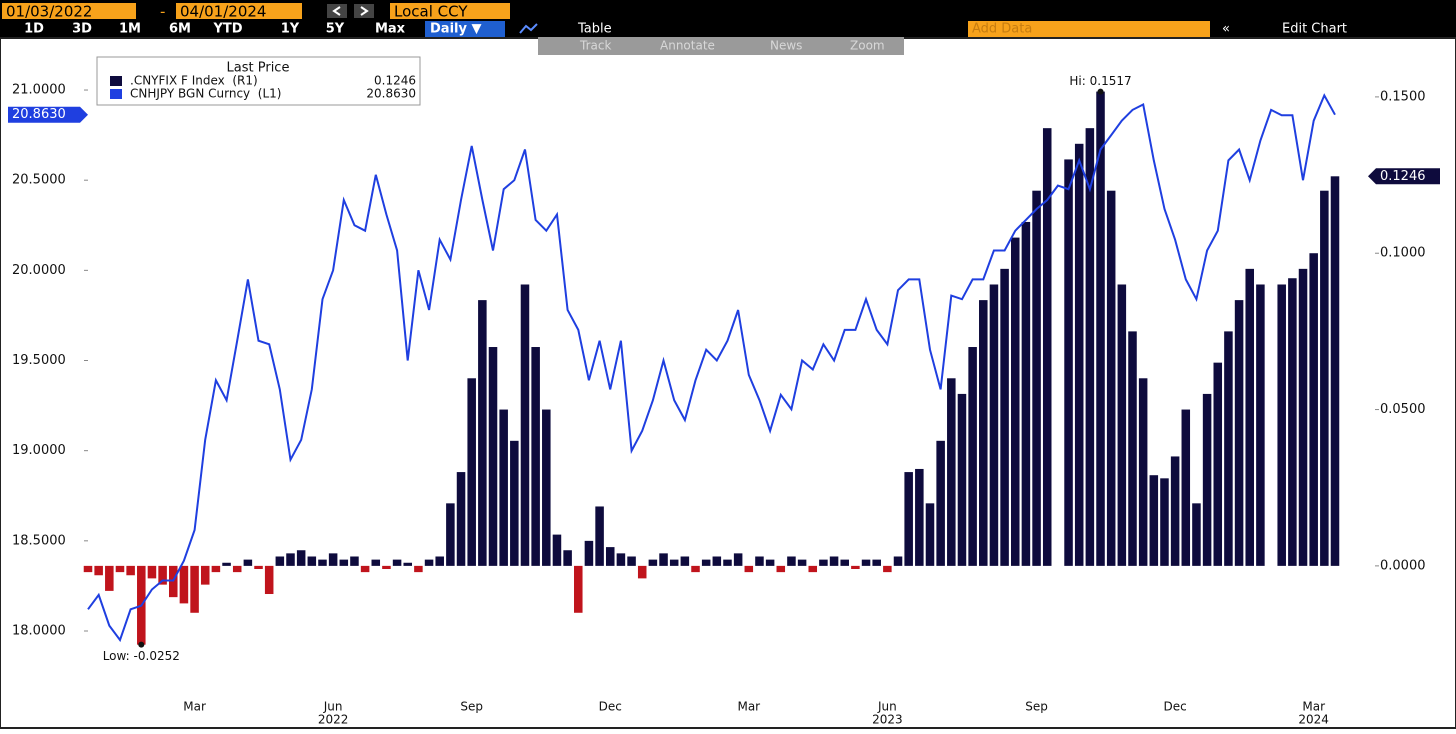 This screenshot has height=734, width=1456. What do you see at coordinates (82, 29) in the screenshot?
I see `period-button: 3D` at bounding box center [82, 29].